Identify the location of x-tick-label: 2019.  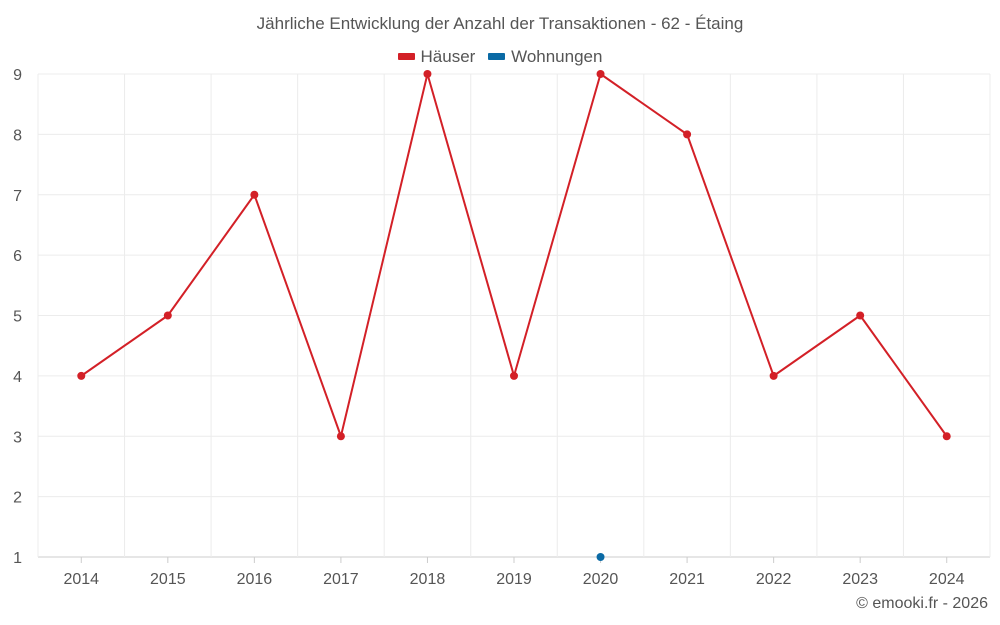
(514, 579).